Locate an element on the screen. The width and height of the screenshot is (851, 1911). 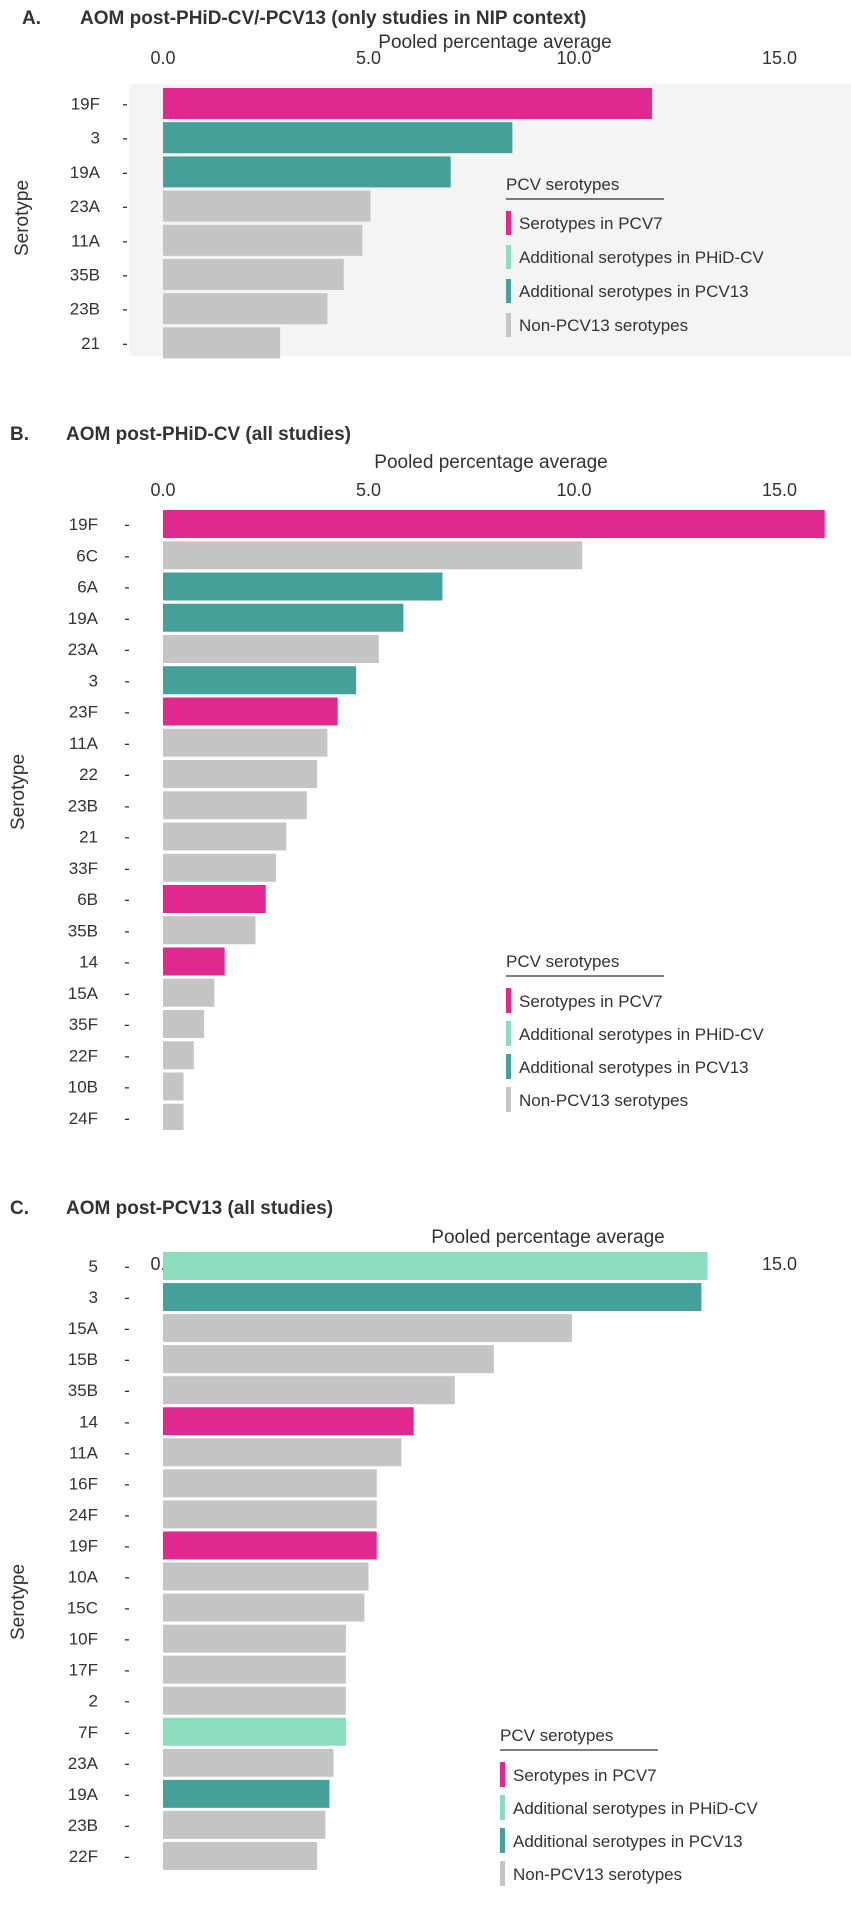
bar-15B is located at coordinates (328, 1359).